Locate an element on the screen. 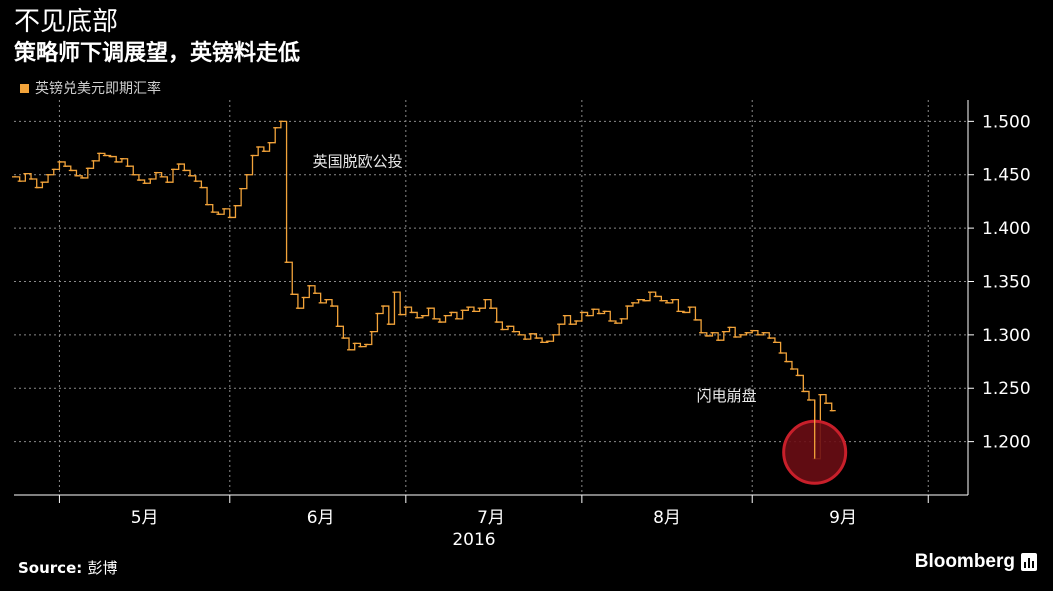 This screenshot has height=591, width=1053. source-label: Source: is located at coordinates (50, 568).